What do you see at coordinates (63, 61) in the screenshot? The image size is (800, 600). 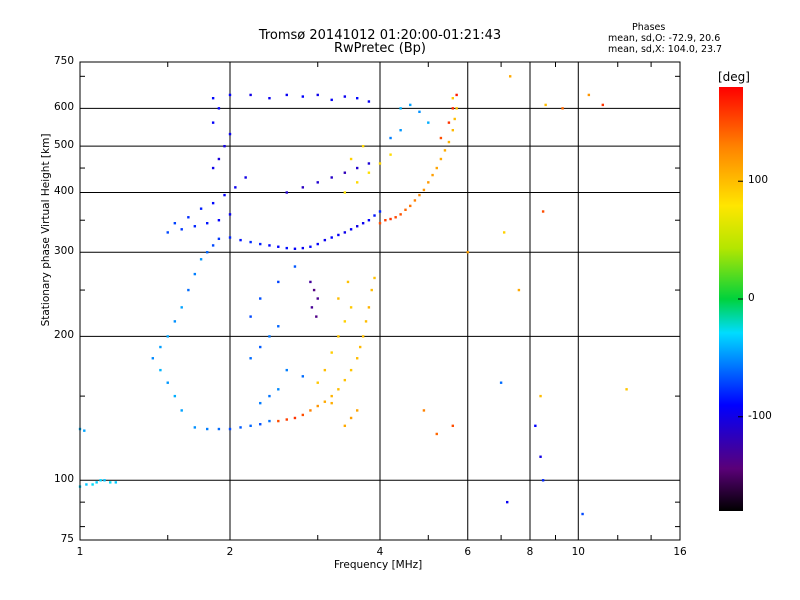 I see `y-tick-label: 750` at bounding box center [63, 61].